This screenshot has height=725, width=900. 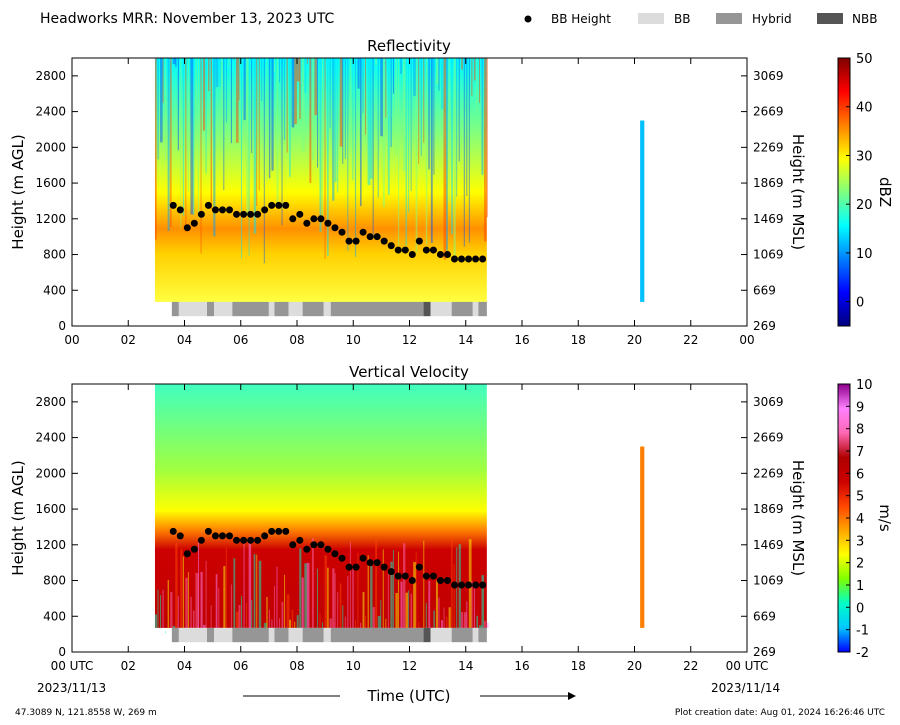 What do you see at coordinates (860, 497) in the screenshot?
I see `colorbar-tick-label: 5` at bounding box center [860, 497].